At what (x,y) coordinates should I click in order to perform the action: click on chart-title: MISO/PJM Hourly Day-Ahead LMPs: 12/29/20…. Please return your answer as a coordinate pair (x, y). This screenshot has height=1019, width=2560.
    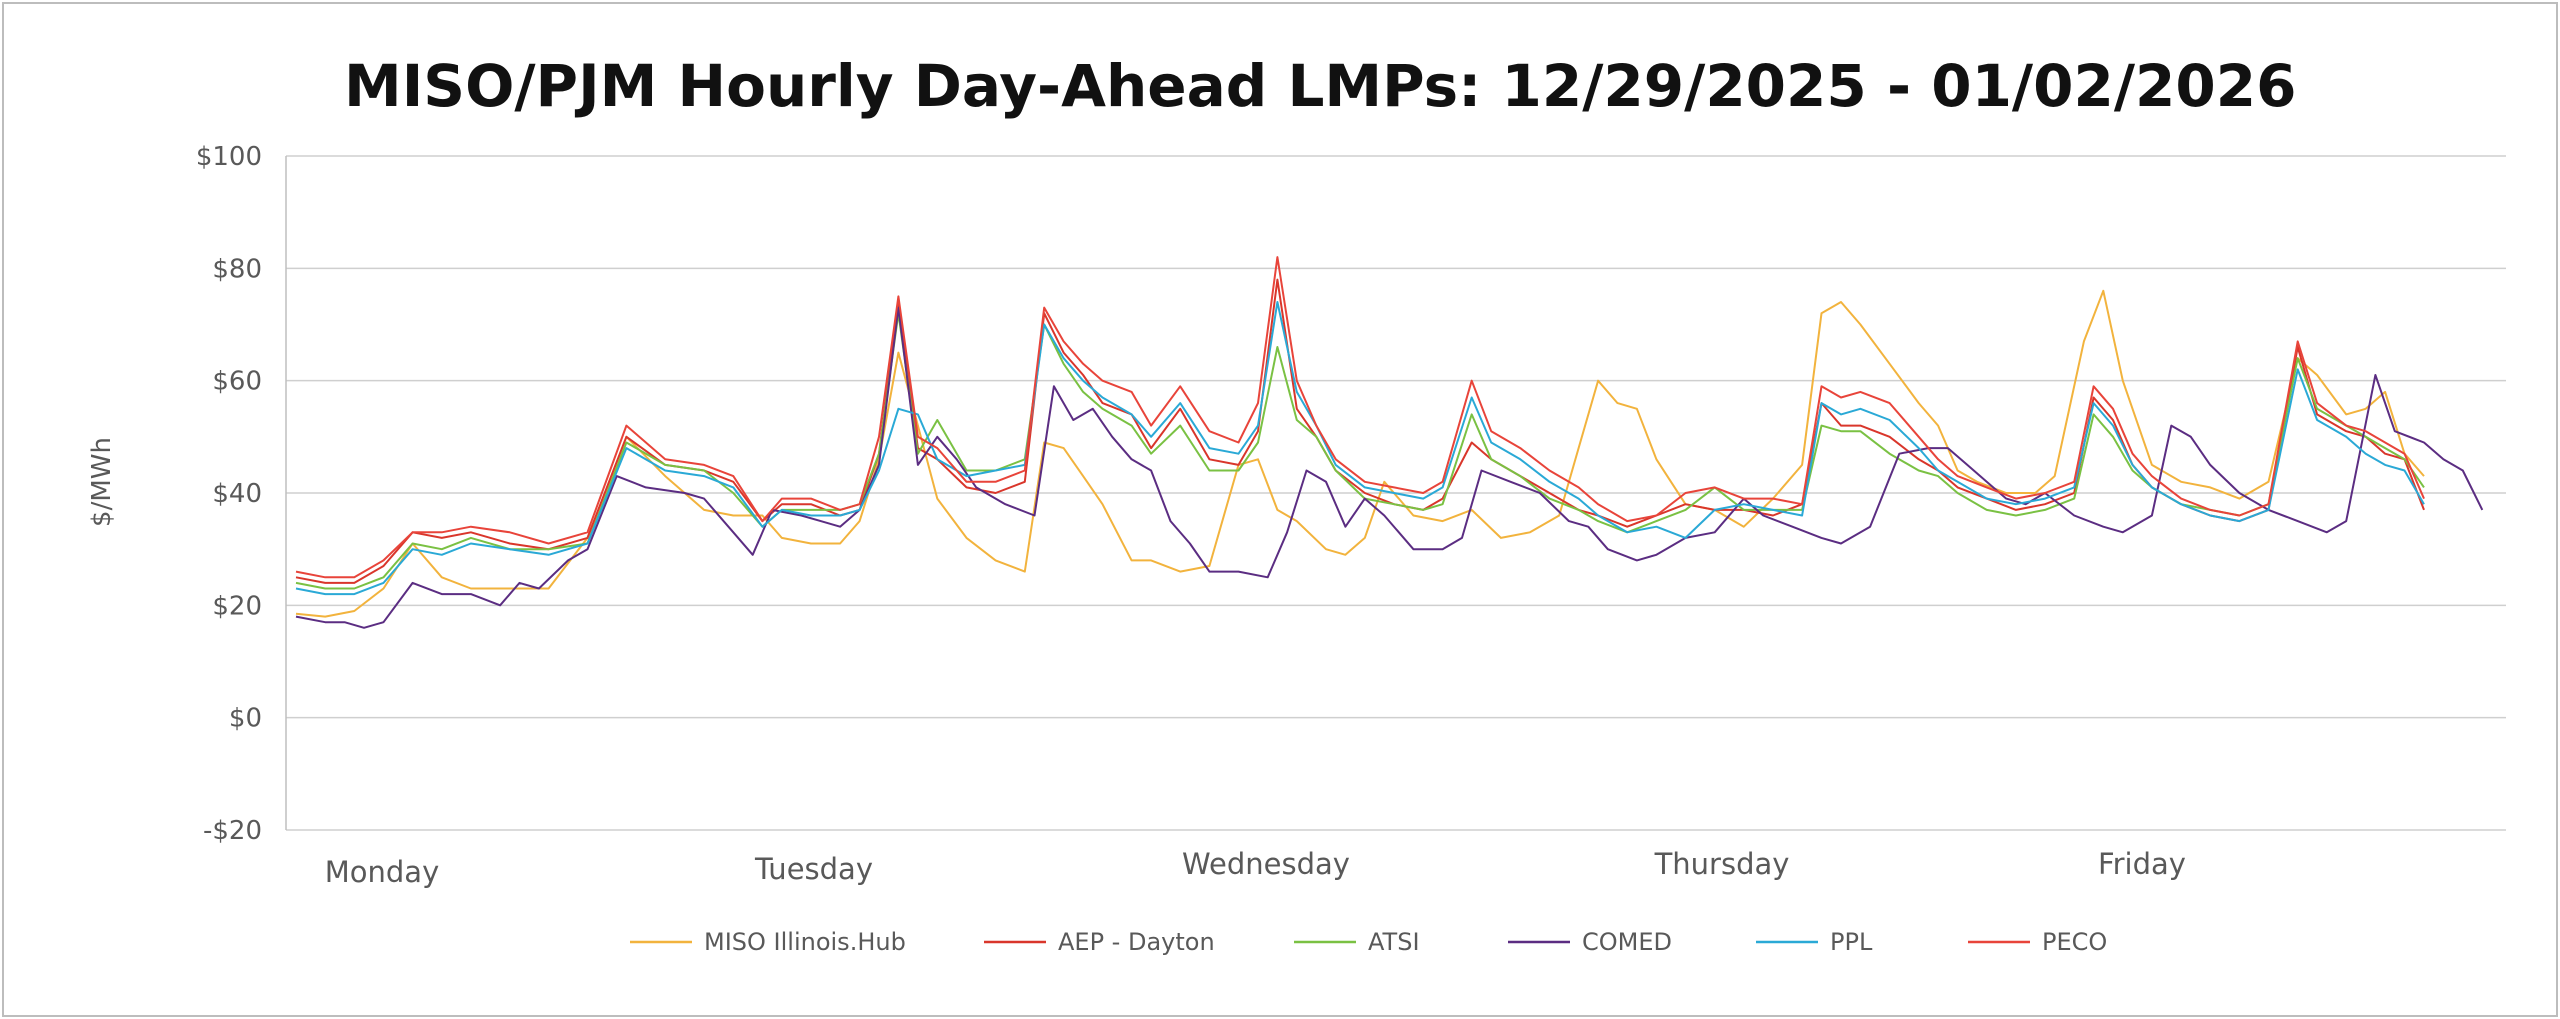
    Looking at the image, I should click on (1320, 86).